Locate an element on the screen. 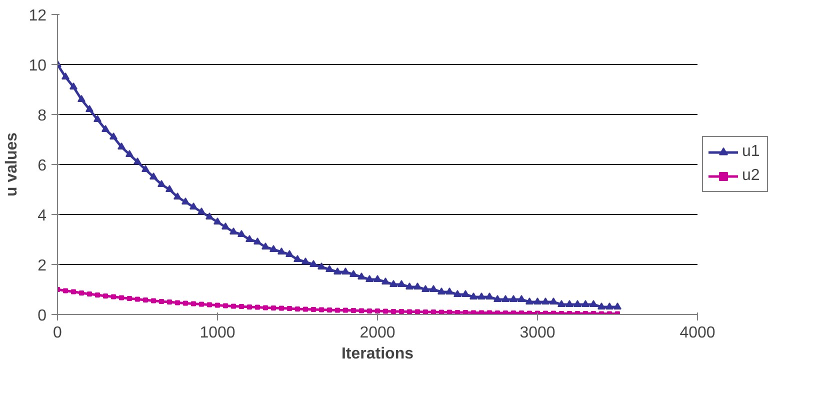 Image resolution: width=831 pixels, height=407 pixels. x-tick-label: 0 is located at coordinates (57, 333).